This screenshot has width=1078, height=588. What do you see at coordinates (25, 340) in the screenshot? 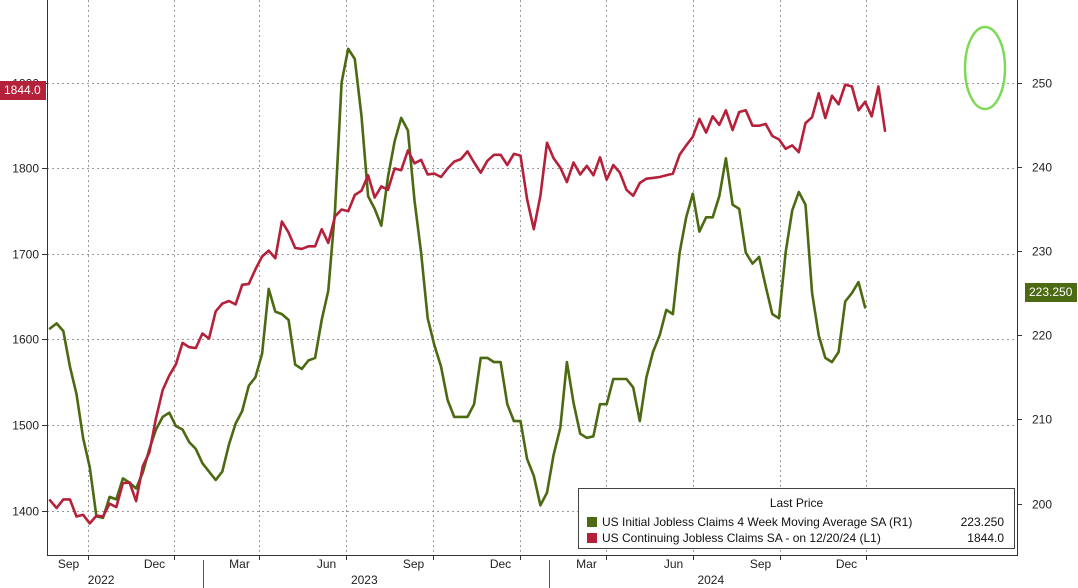
I see `left-tick-label: 1600` at bounding box center [25, 340].